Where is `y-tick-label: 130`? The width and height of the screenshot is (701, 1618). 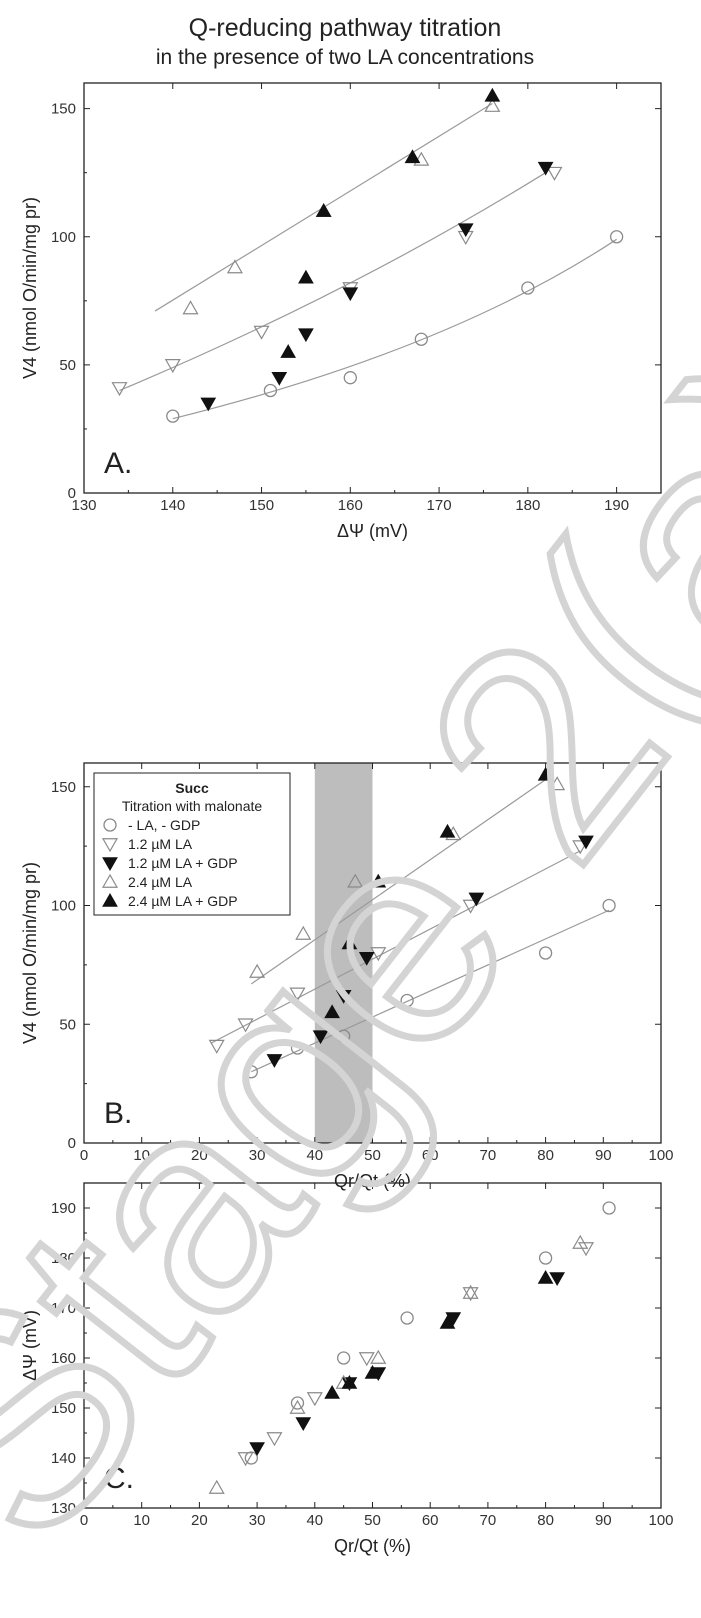 y-tick-label: 130 is located at coordinates (63, 1508).